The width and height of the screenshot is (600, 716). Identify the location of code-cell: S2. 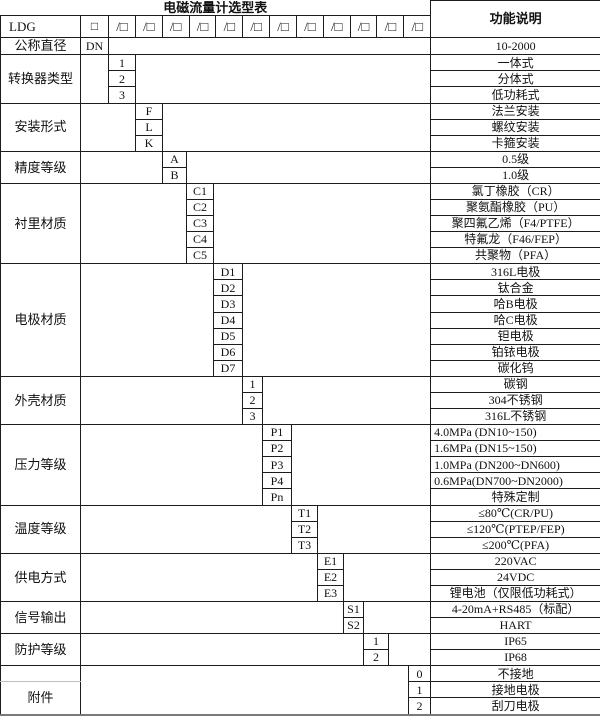
(353, 626).